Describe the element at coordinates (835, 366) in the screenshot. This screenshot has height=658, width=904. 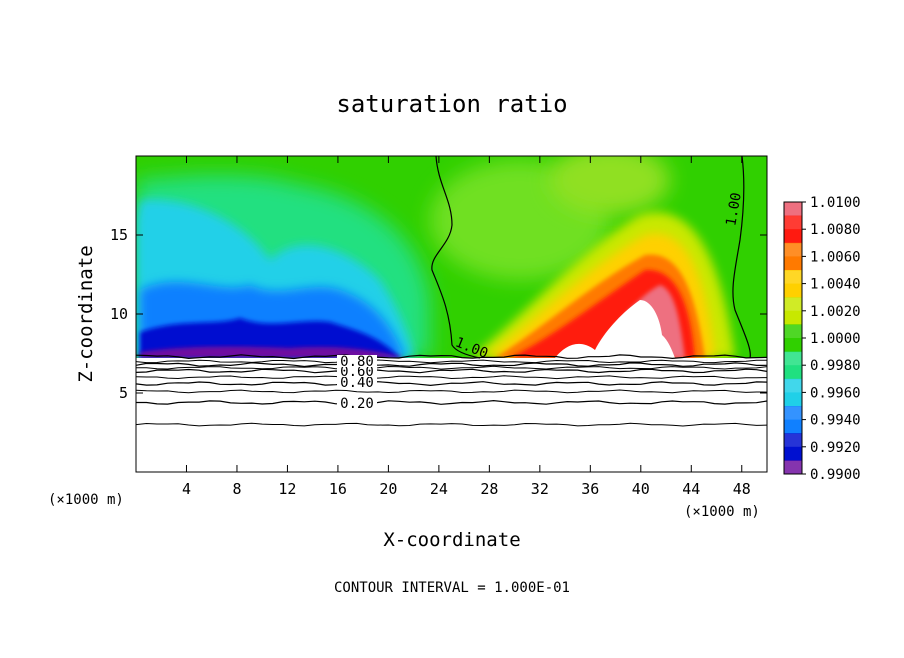
I see `colorbar-label: 0.9980` at that location.